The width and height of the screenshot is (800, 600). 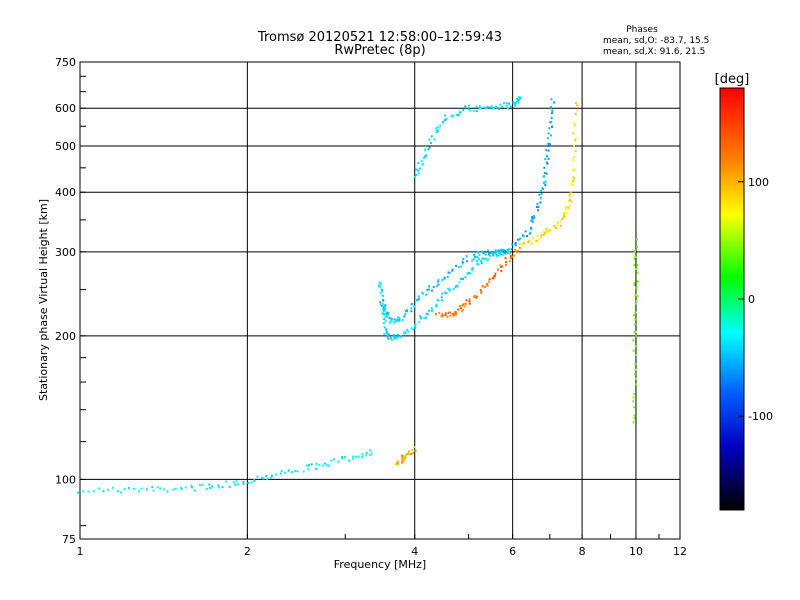 What do you see at coordinates (382, 546) in the screenshot?
I see `x-axis-ticks: 1 2 4 6 8 10 12` at bounding box center [382, 546].